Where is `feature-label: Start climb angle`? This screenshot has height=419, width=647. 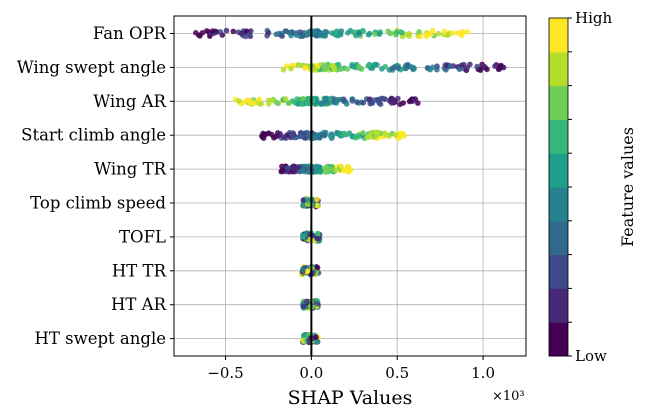
feature-label: Start climb angle is located at coordinates (93, 135).